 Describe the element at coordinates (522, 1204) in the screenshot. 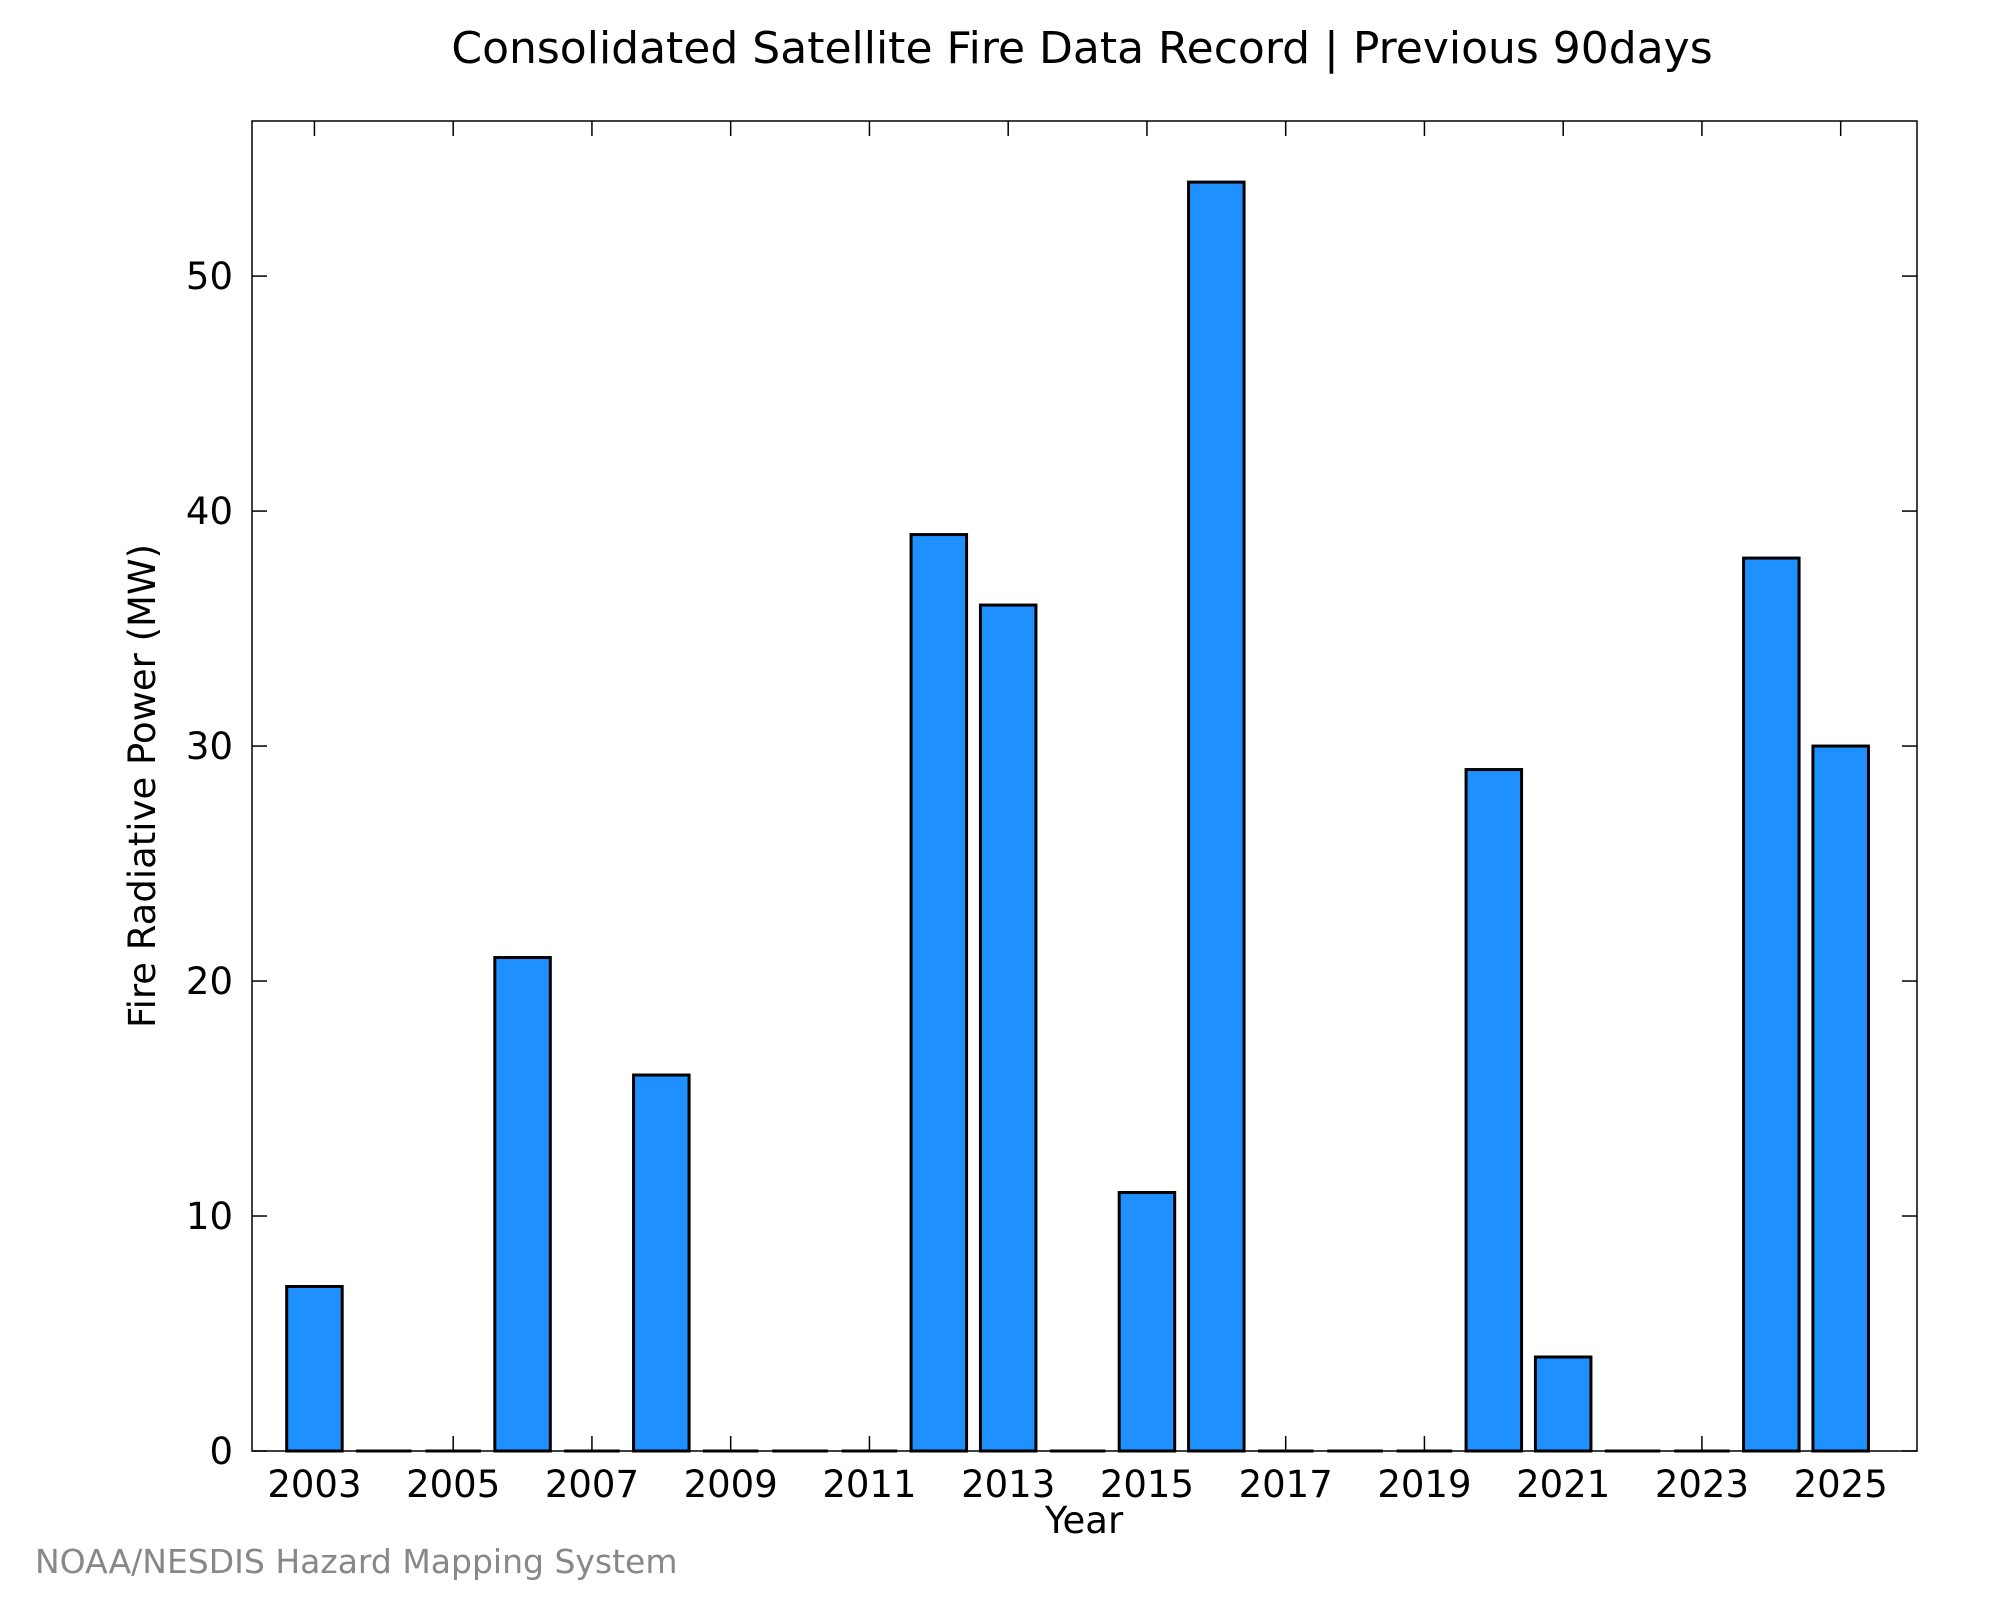

I see `bar-2006` at that location.